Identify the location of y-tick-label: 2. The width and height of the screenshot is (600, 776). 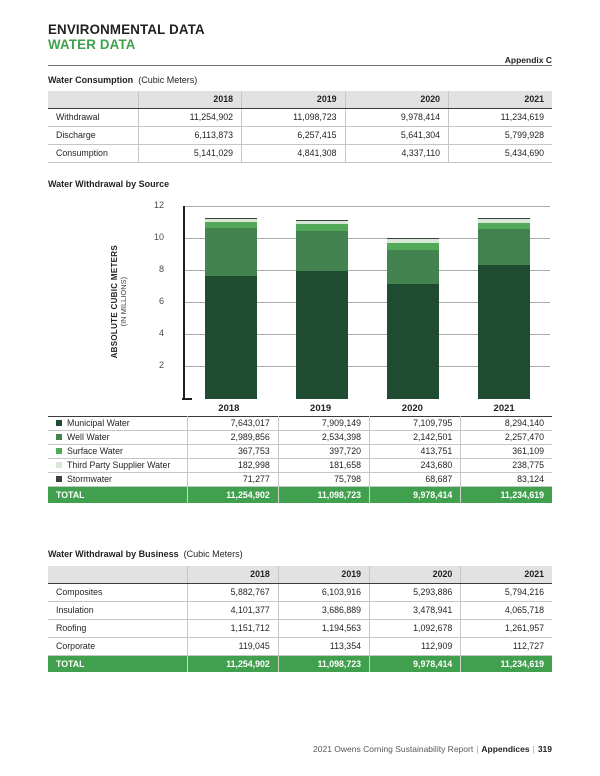
(161, 365).